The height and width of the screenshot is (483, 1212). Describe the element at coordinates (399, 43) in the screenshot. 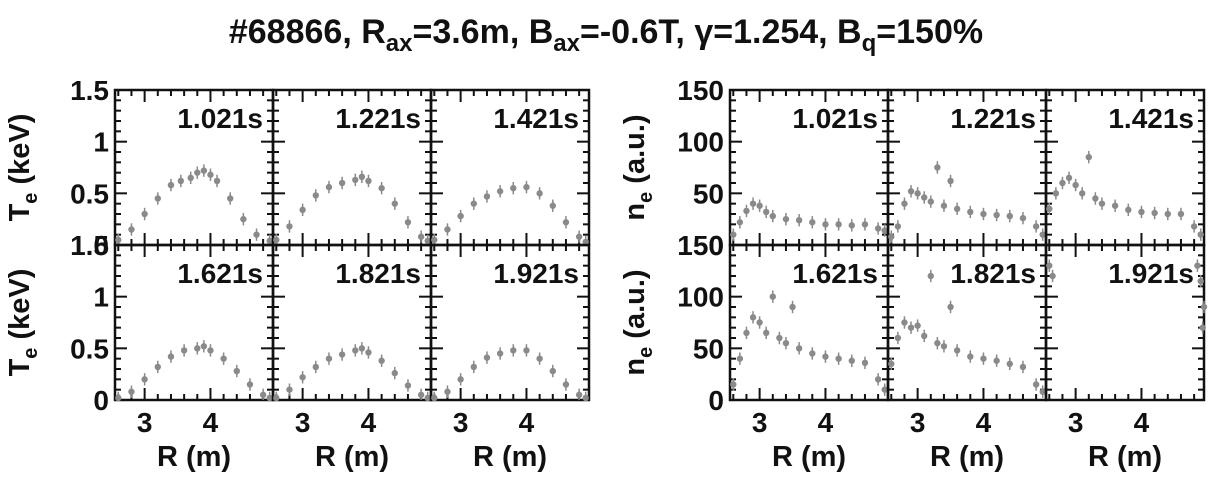

I see `title-rax-subscript: ax` at that location.